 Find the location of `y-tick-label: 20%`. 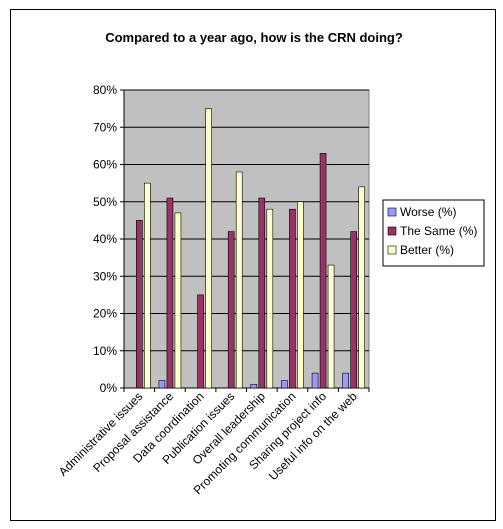

y-tick-label: 20% is located at coordinates (105, 314).